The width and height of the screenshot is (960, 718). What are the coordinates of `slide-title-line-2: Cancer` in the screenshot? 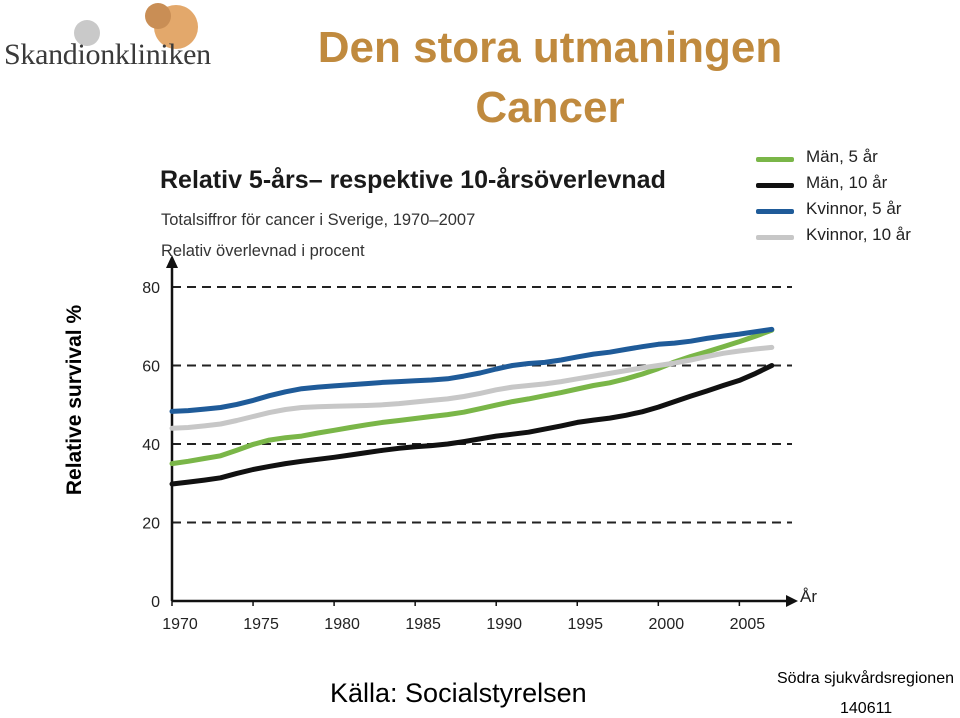 It's located at (550, 107).